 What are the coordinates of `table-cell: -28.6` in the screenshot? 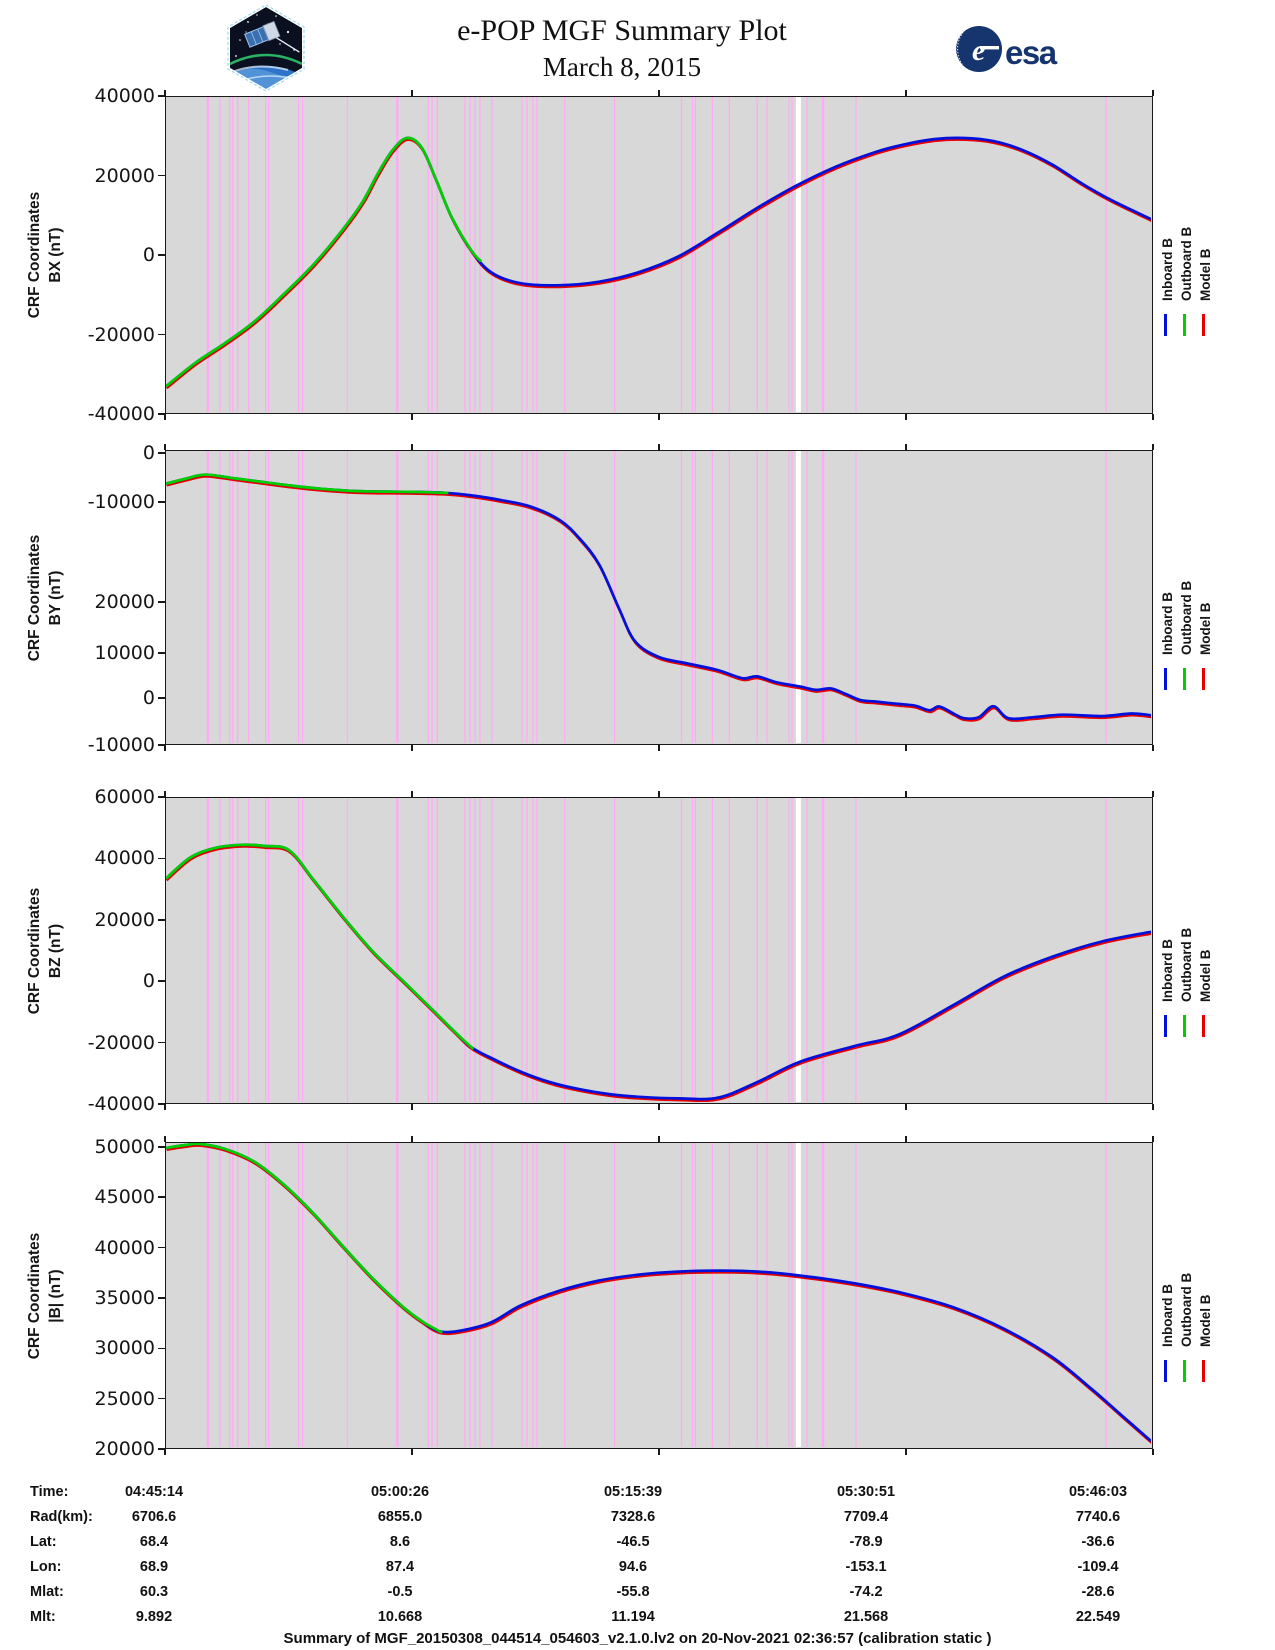 It's located at (1098, 1592).